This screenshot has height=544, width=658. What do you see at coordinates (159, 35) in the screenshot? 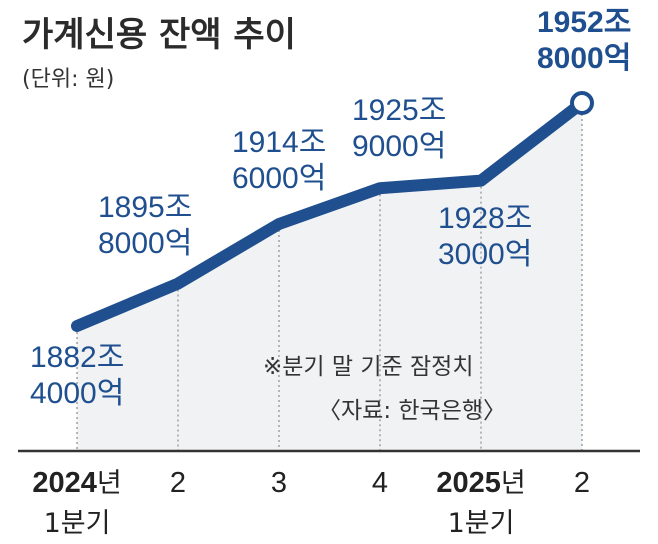
I see `chart-title: 가계신용 잔액 추이` at bounding box center [159, 35].